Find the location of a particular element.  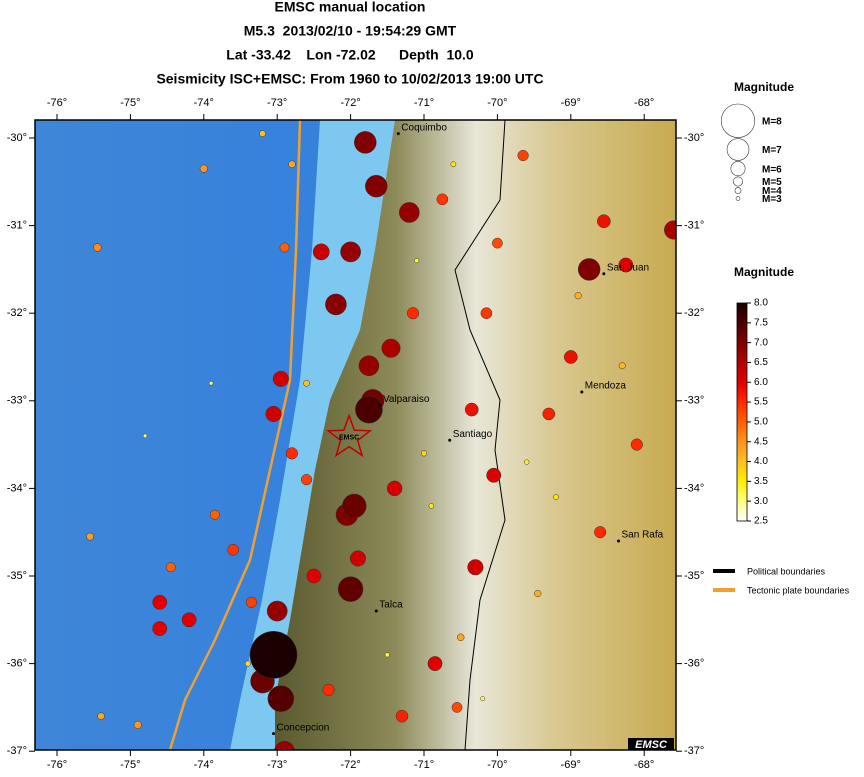

city-label: Mendoza is located at coordinates (606, 386).